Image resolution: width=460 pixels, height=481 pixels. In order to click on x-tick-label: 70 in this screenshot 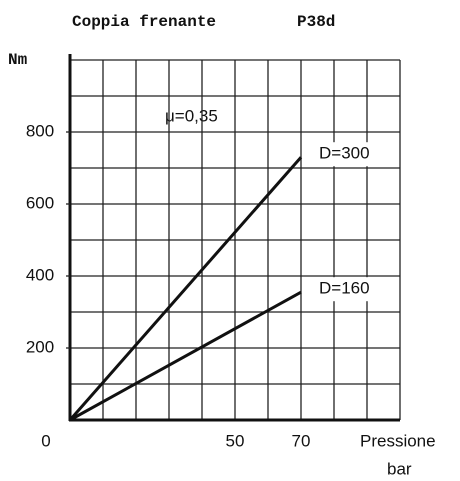, I will do `click(301, 440)`.